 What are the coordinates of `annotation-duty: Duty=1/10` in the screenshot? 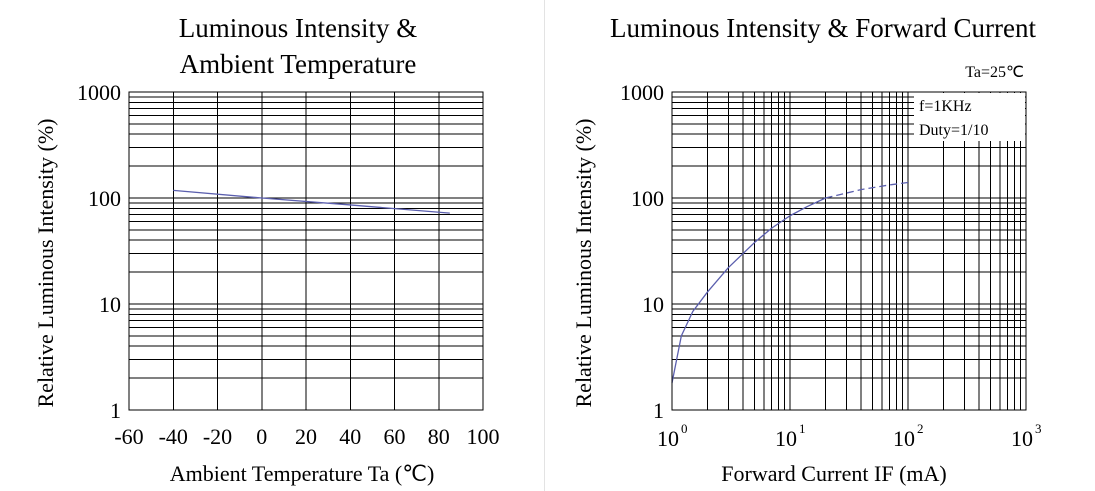 It's located at (953, 130).